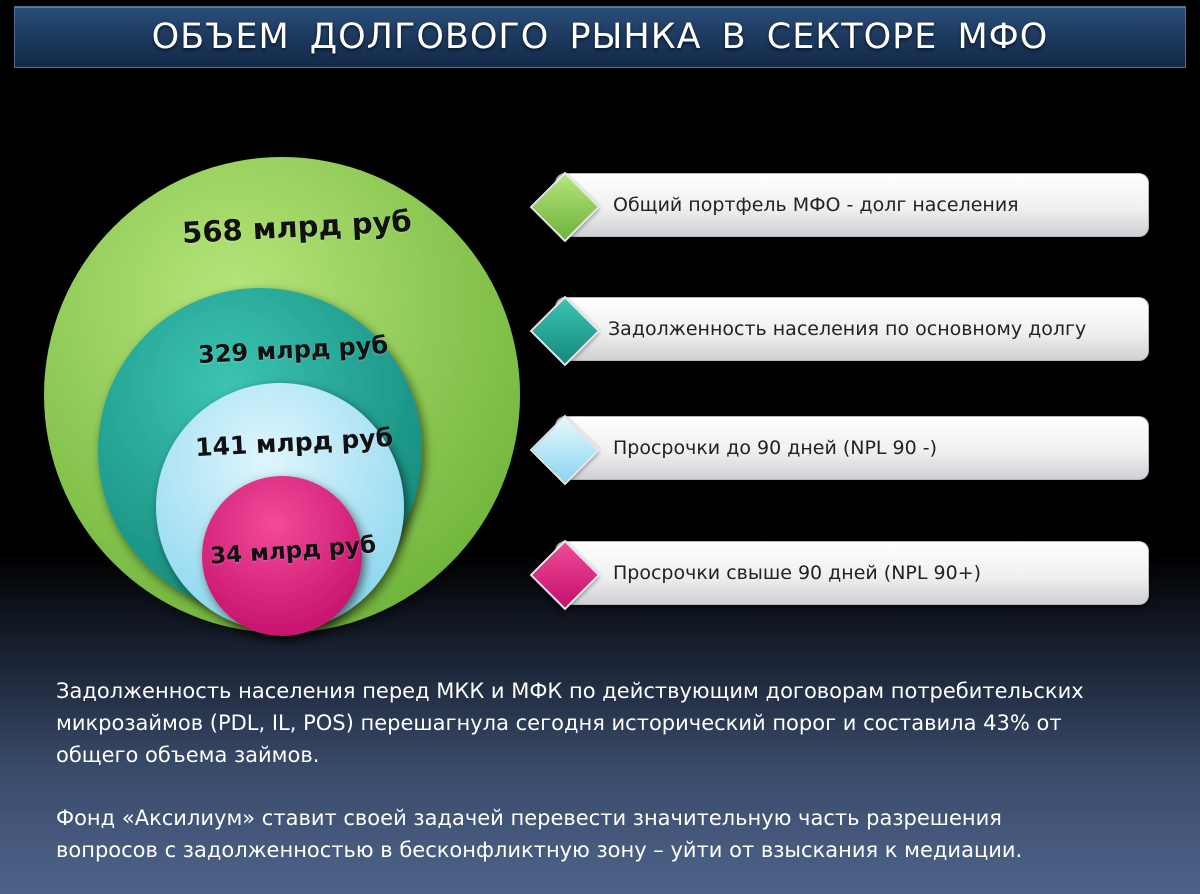 Image resolution: width=1200 pixels, height=894 pixels. Describe the element at coordinates (797, 573) in the screenshot. I see `legend-label-npl90-plus: Просрочки свыше 90 дней (NPL 90+)` at that location.